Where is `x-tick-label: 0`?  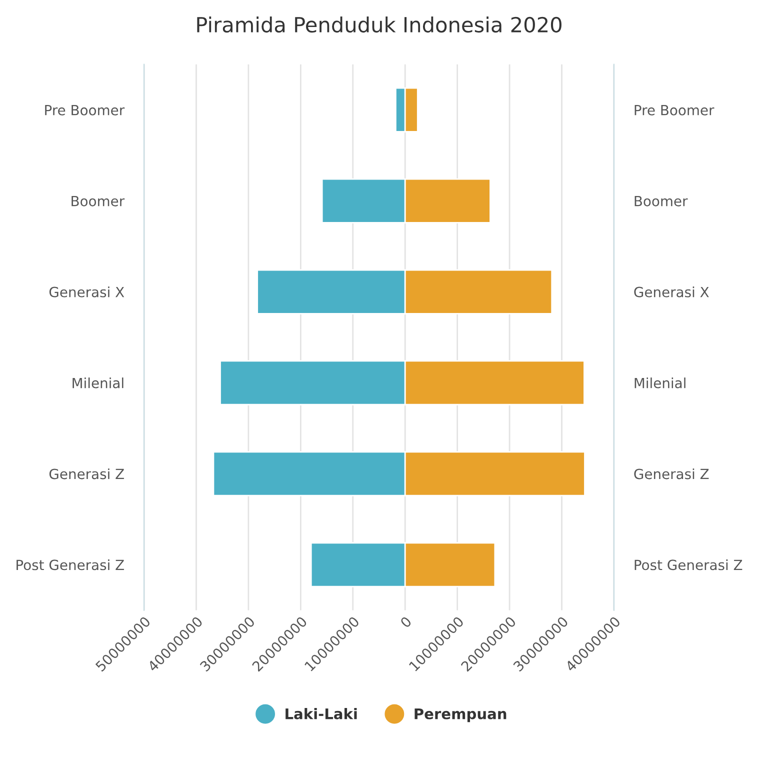 x-tick-label: 0 is located at coordinates (406, 622).